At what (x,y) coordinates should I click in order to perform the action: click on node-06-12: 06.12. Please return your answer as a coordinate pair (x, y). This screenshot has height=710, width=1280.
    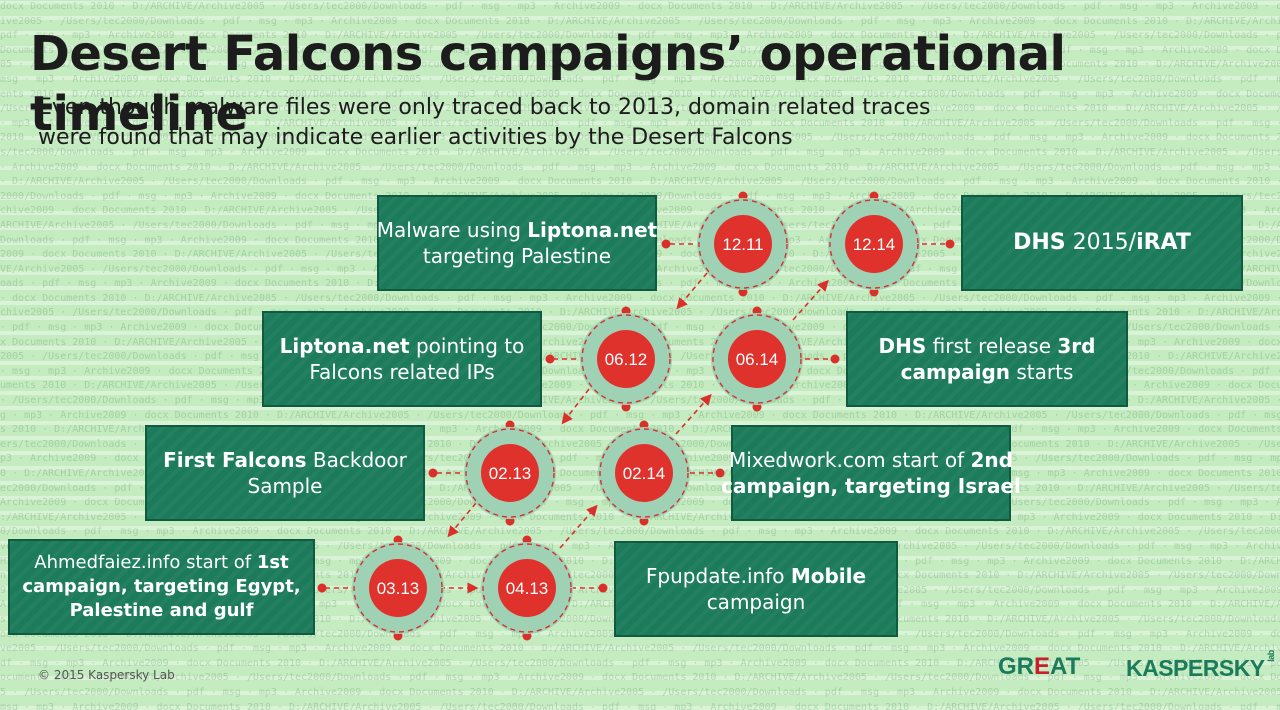
    Looking at the image, I should click on (626, 359).